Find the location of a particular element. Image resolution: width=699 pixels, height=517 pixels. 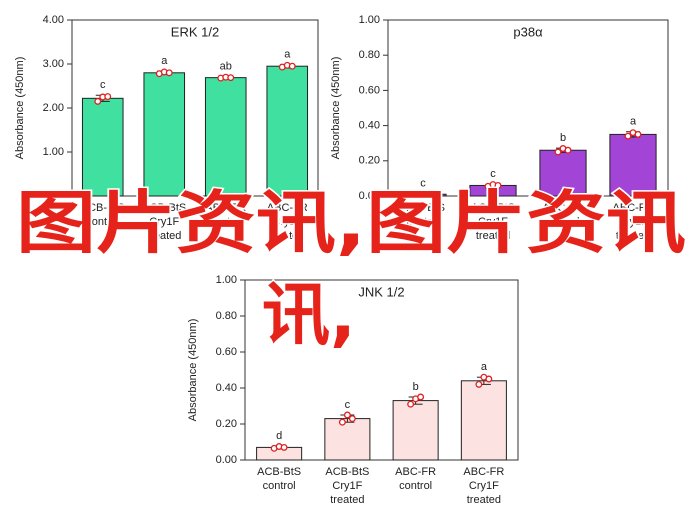

significance-letter: d is located at coordinates (279, 436).